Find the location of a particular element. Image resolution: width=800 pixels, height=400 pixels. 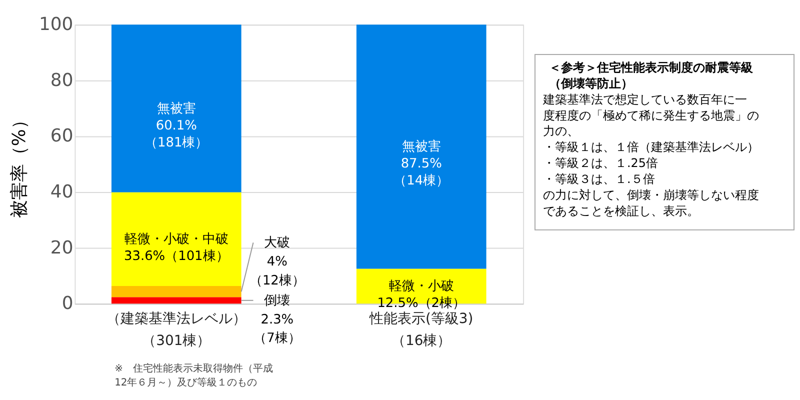

data-label: 軽微・小破・中破 33.6%（101棟） is located at coordinates (176, 248).